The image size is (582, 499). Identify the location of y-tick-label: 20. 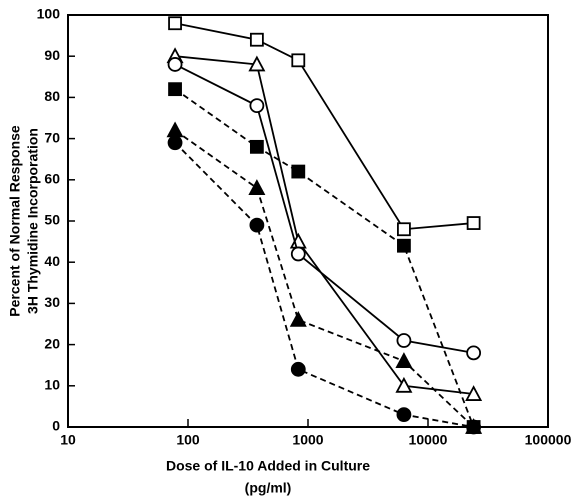
(52, 343).